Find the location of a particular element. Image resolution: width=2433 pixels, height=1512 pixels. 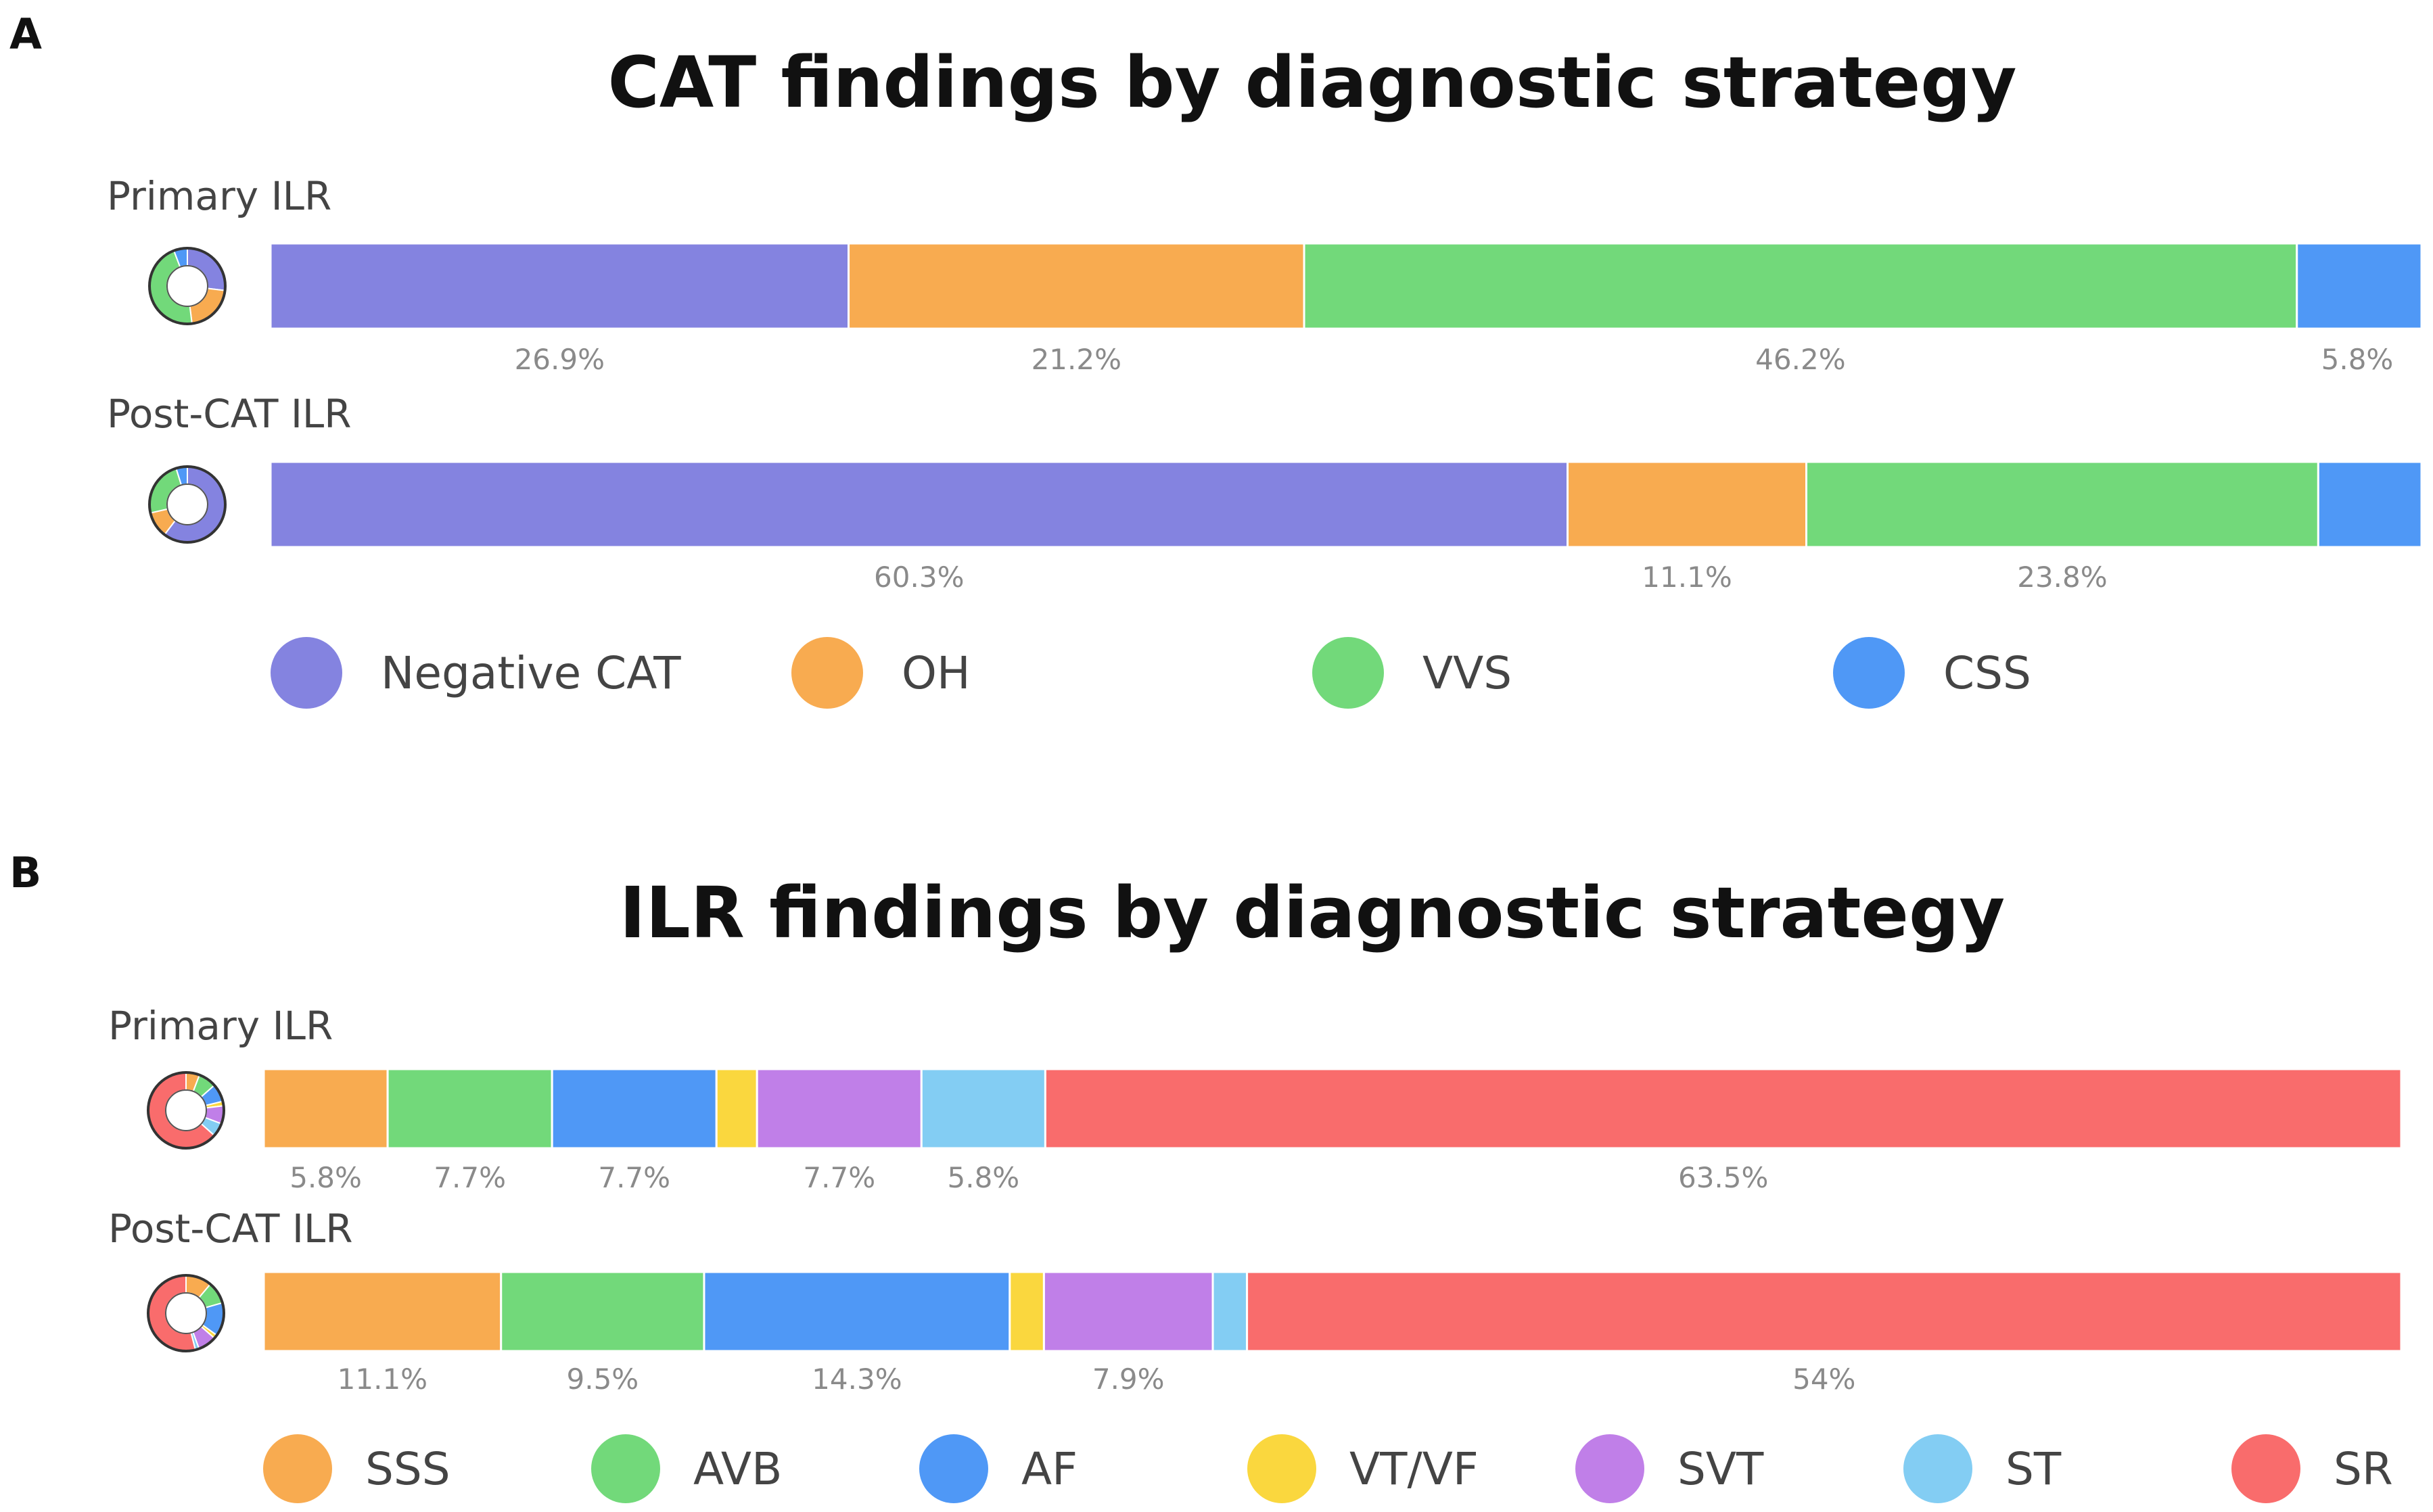

chart-title-b: ILR findings by diagnostic strategy is located at coordinates (1312, 913).